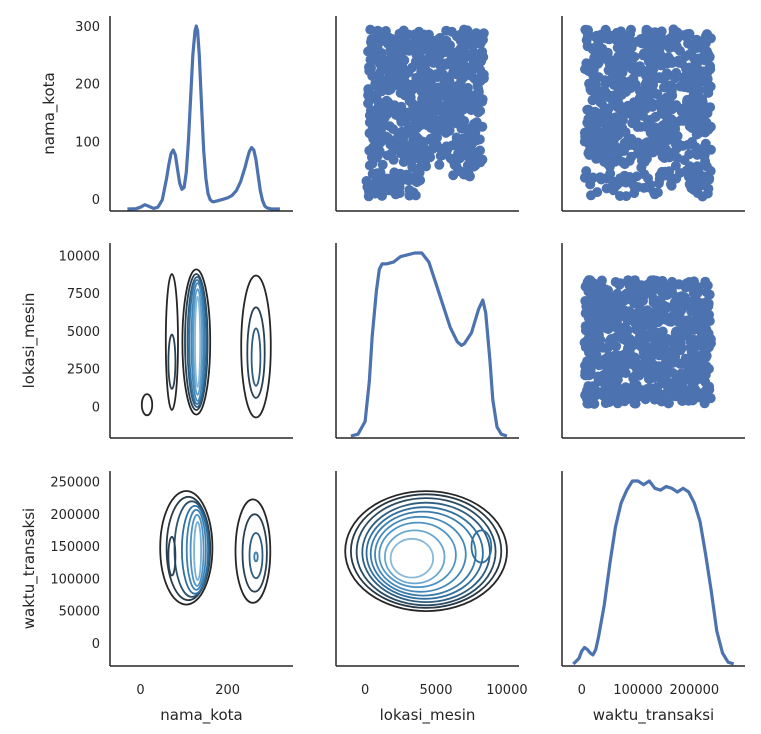  I want to click on x-axis-label-lokasi_mesin: lokasi_mesin, so click(428, 715).